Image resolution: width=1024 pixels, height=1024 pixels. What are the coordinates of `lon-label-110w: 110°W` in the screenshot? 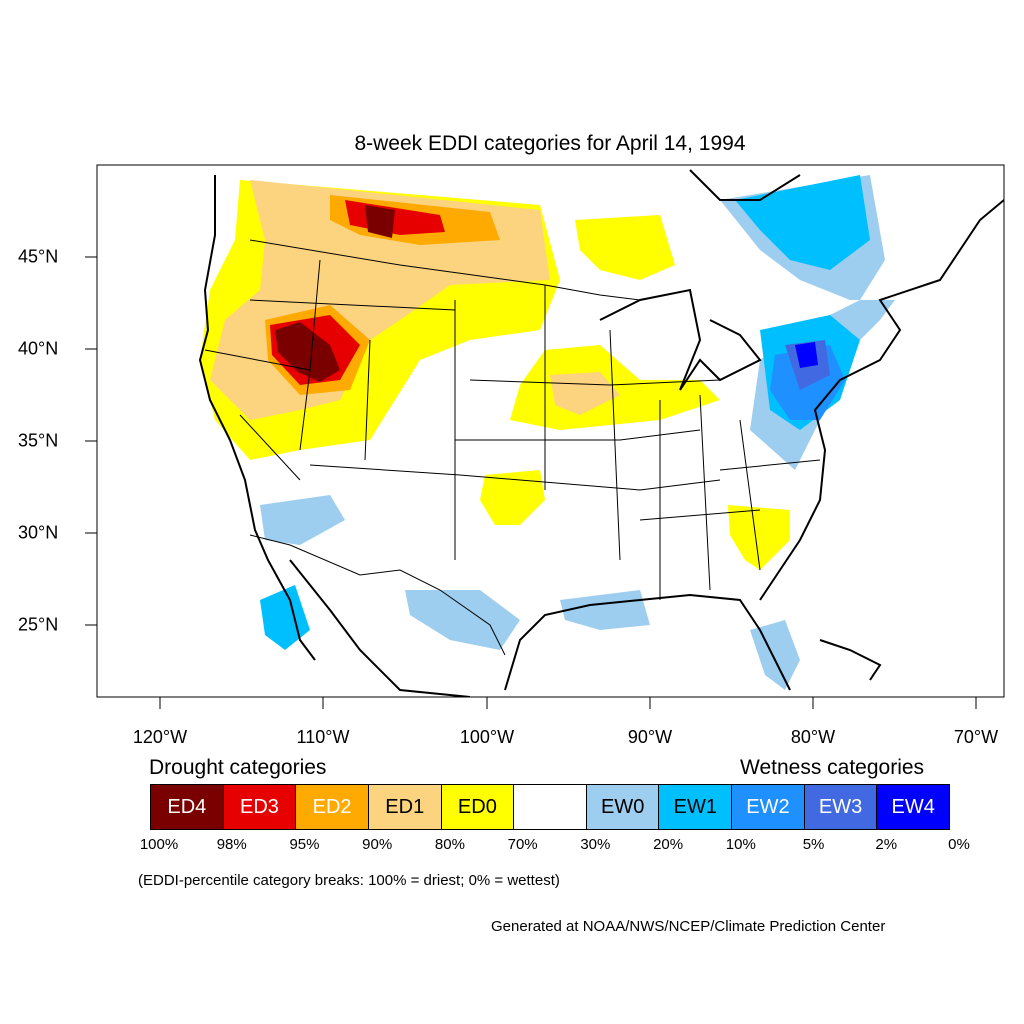 It's located at (323, 737).